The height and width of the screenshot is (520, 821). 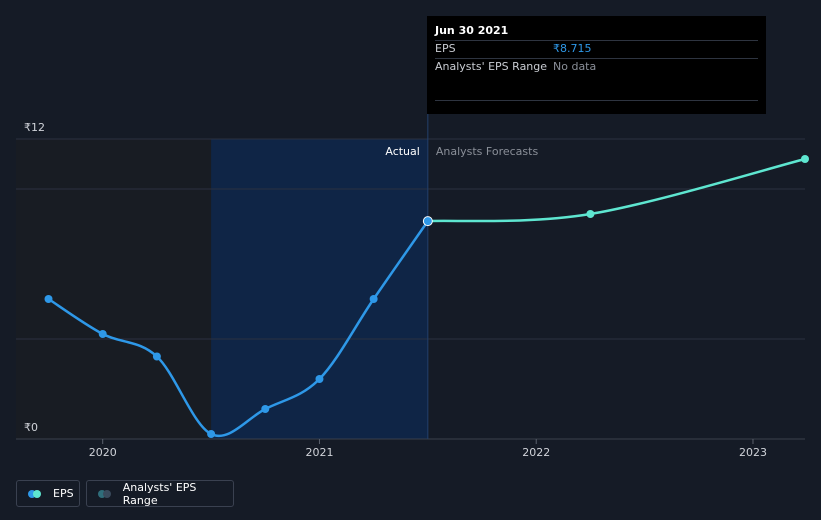 What do you see at coordinates (596, 49) in the screenshot?
I see `tooltip-row-eps: EPS ₹8.715` at bounding box center [596, 49].